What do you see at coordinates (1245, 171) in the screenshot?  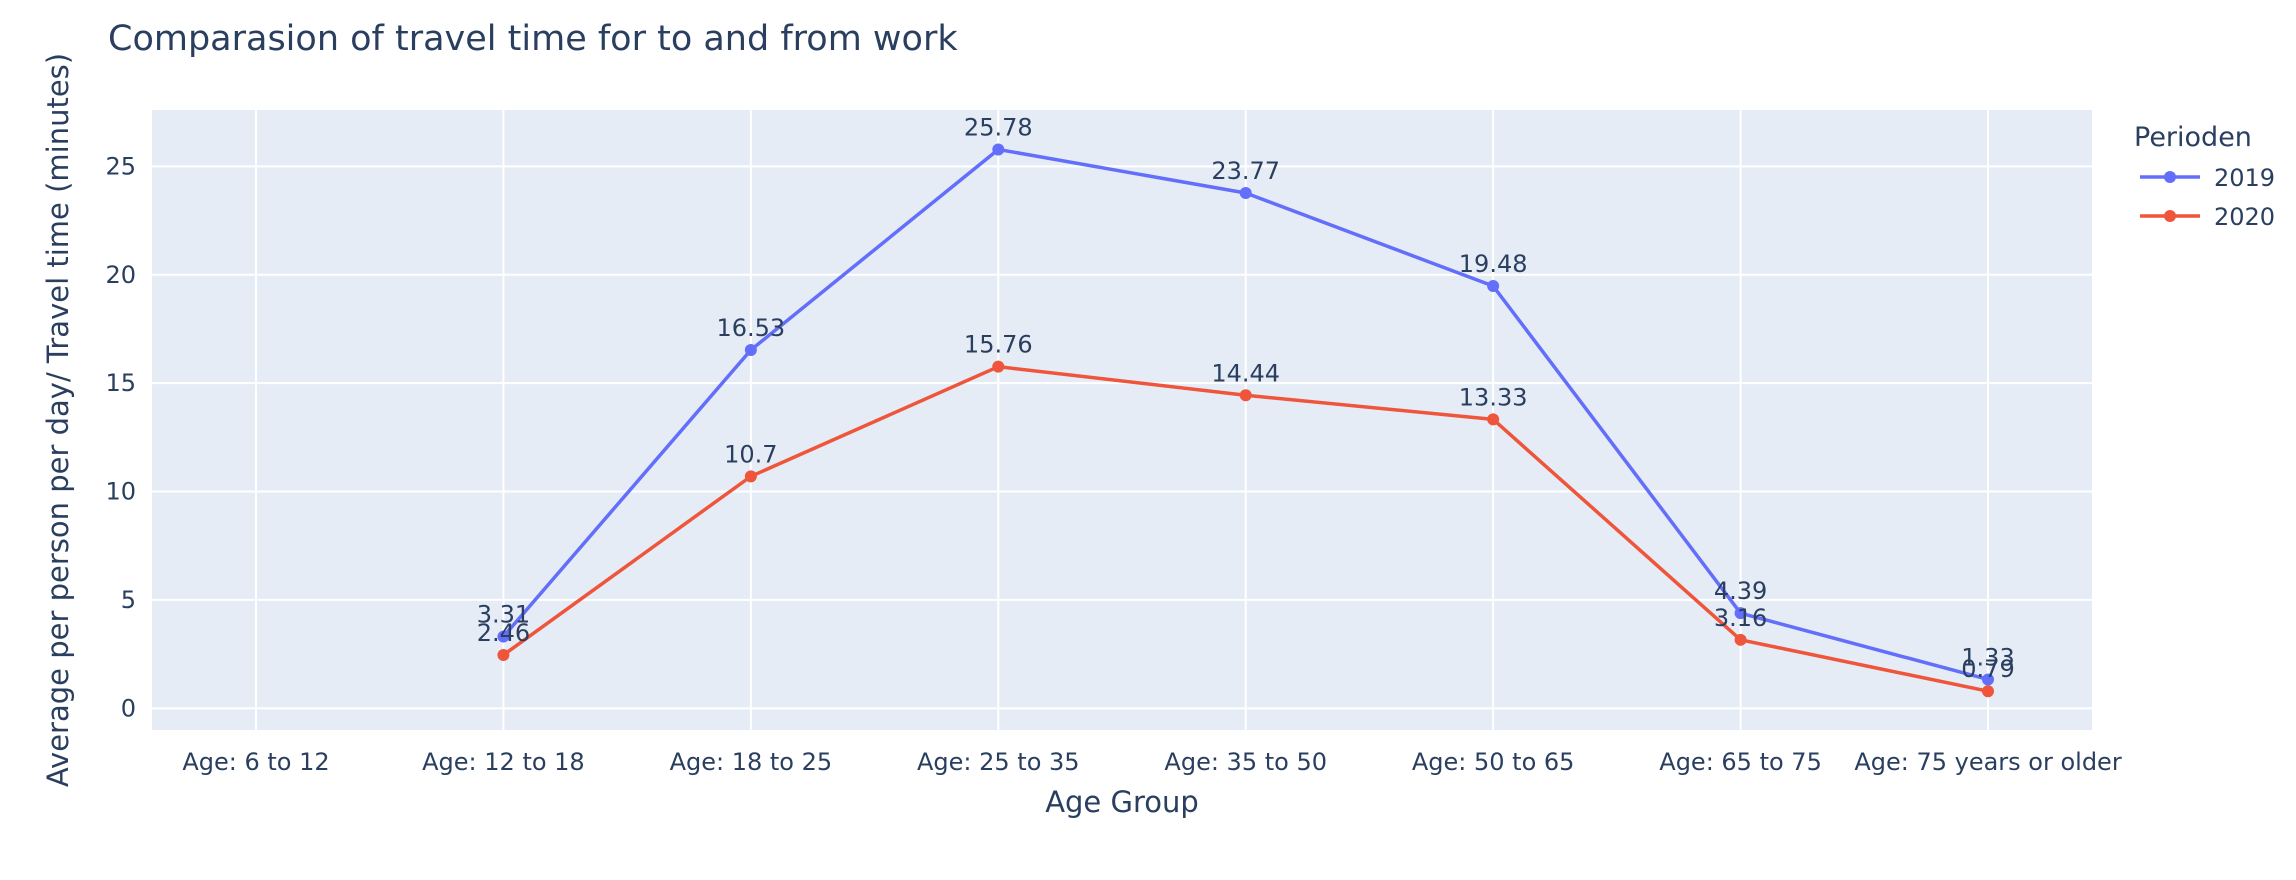 I see `data-label-2019: 23.77` at bounding box center [1245, 171].